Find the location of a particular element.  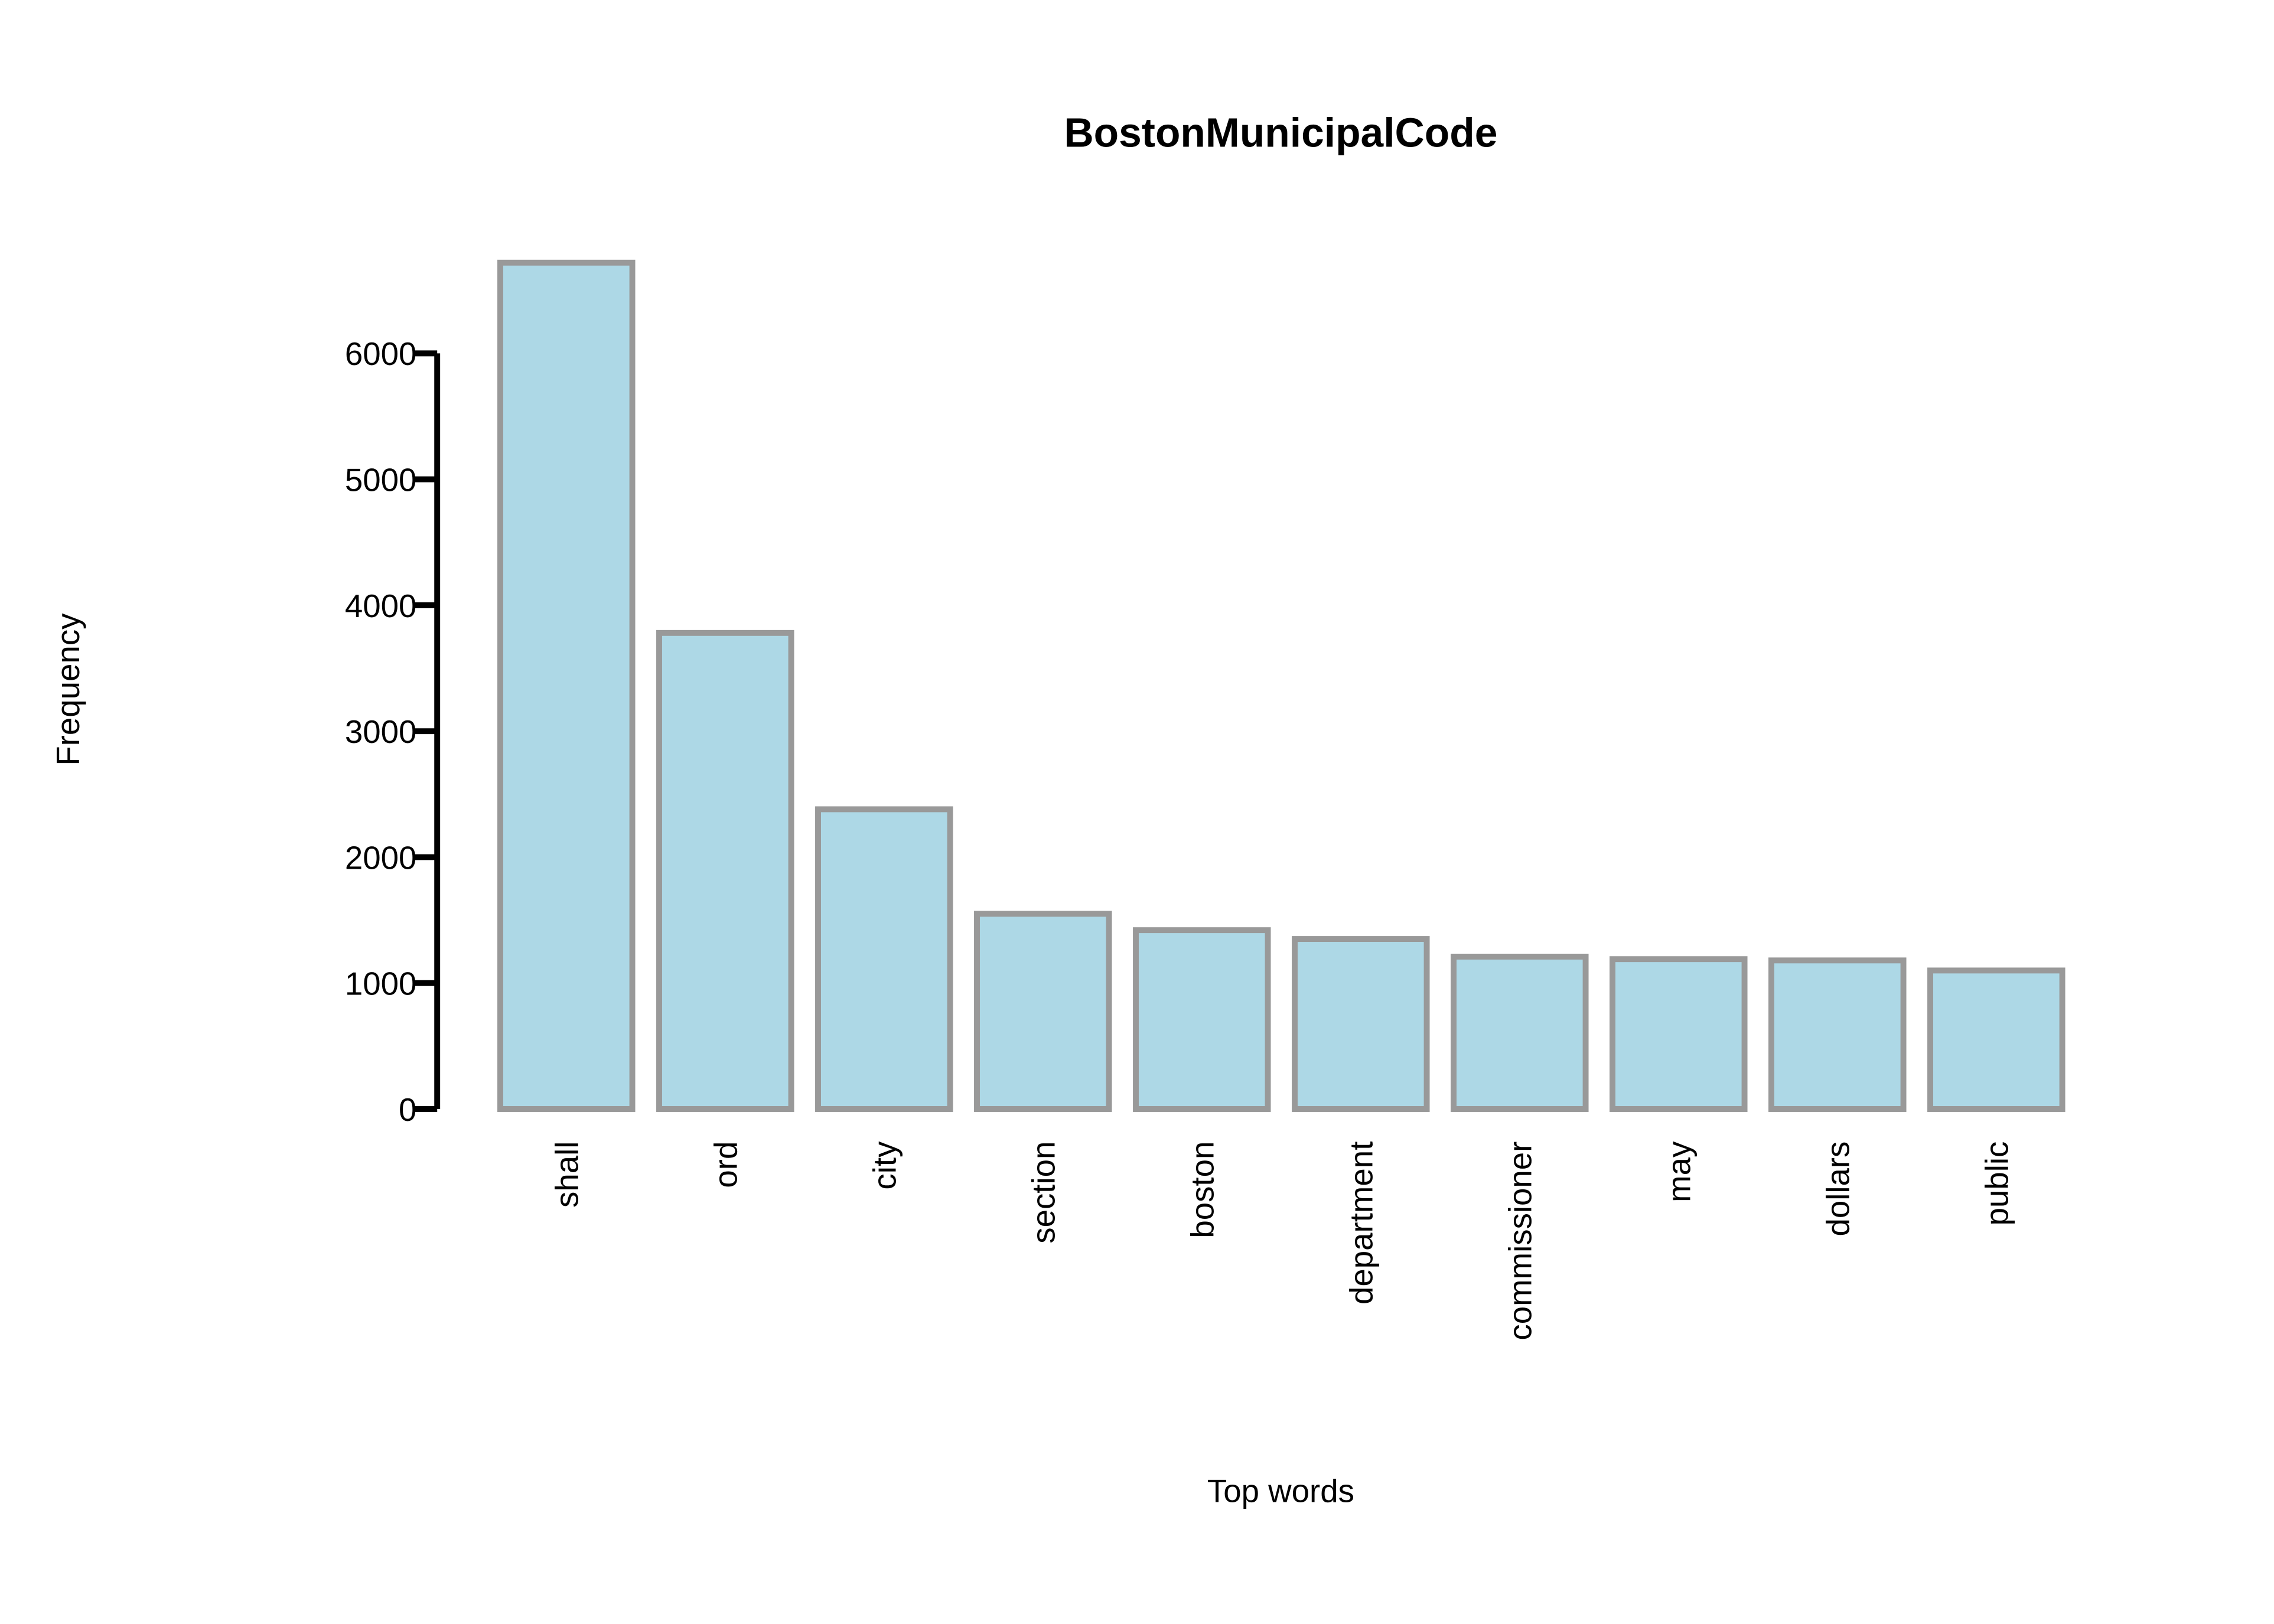

x-tick-label: ord is located at coordinates (726, 1165).